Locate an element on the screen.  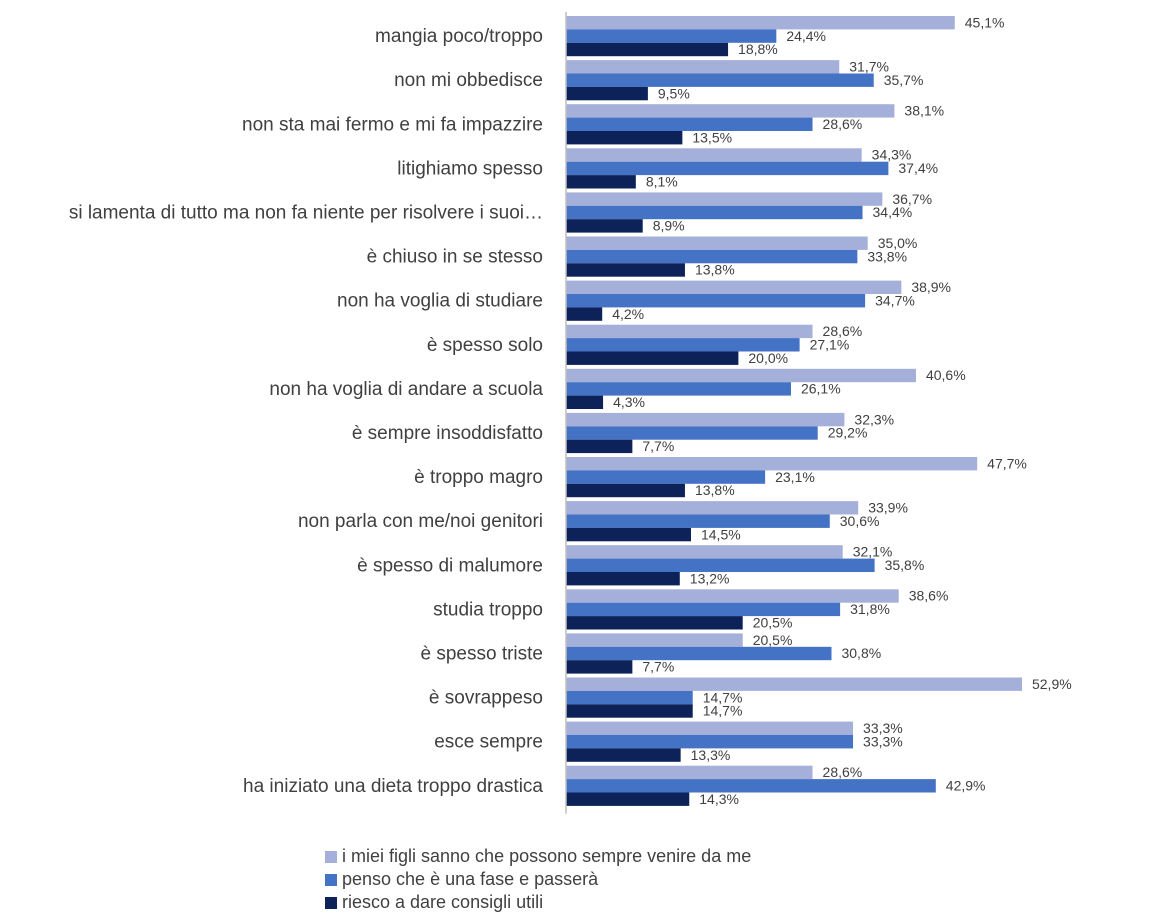
category-label: non ha voglia di andare a scuola is located at coordinates (406, 389).